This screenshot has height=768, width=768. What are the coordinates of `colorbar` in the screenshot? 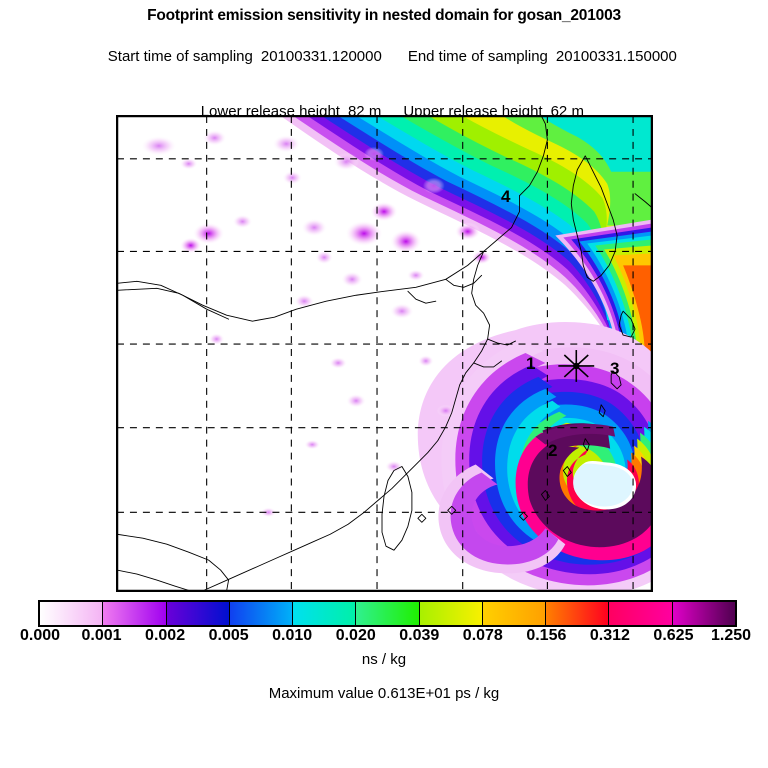 It's located at (387, 613).